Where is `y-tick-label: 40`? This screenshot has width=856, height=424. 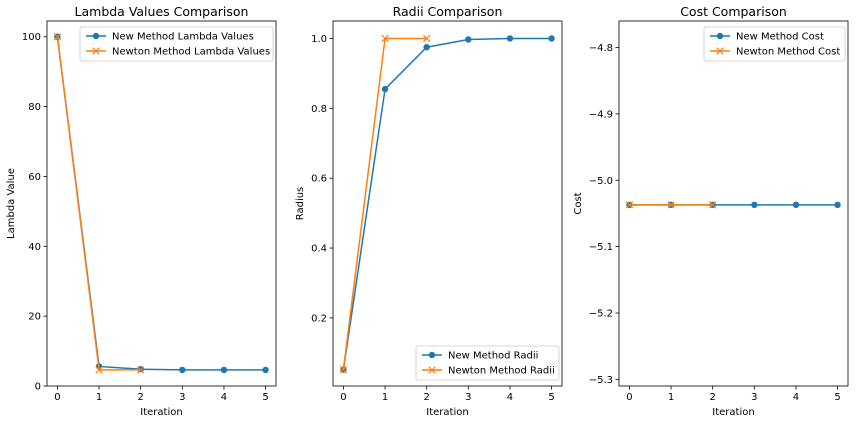 y-tick-label: 40 is located at coordinates (34, 247).